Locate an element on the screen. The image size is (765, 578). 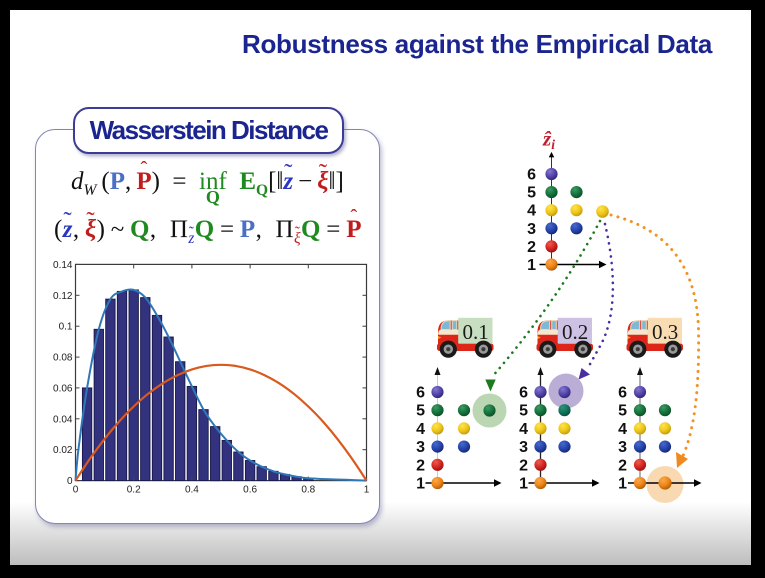
svg-text: ẑi is located at coordinates (548, 140).